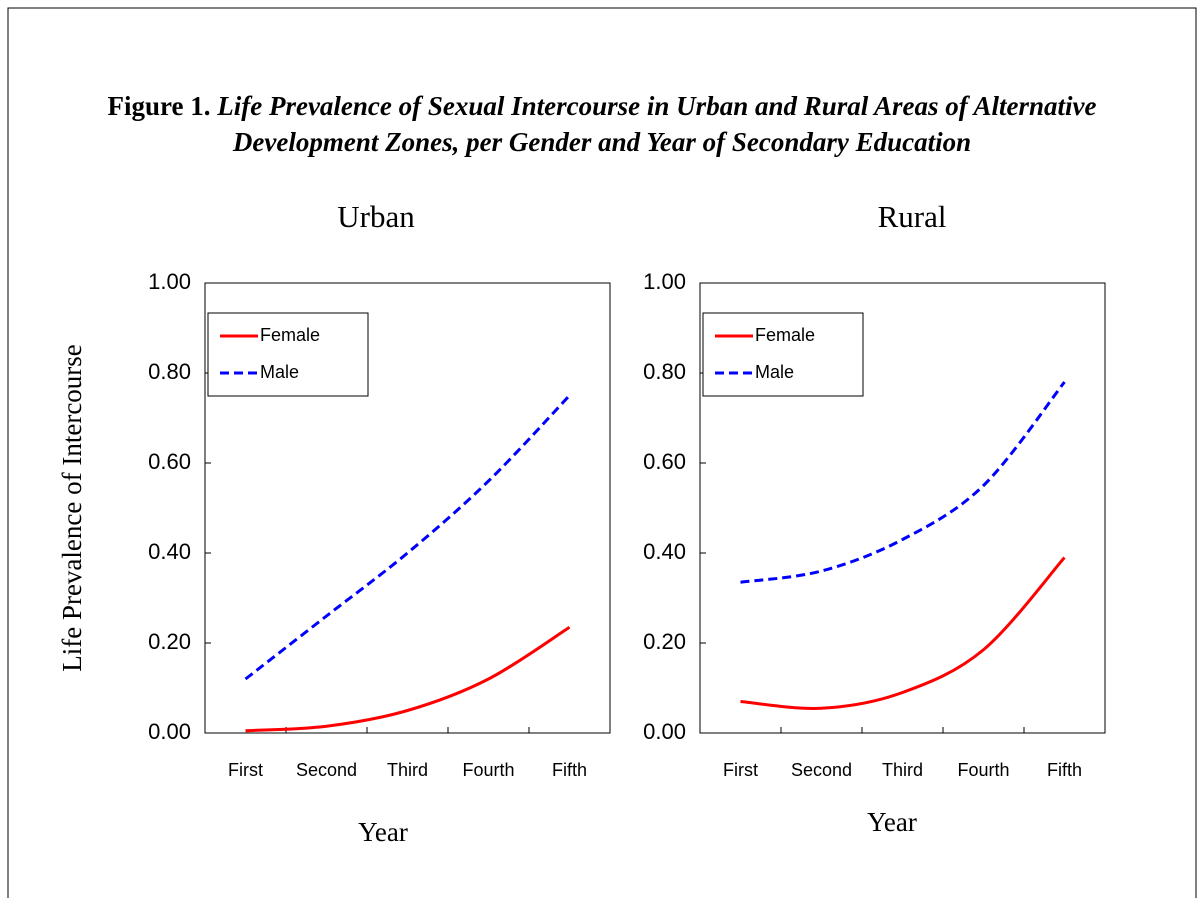  I want to click on figure-label: Figure 1., so click(159, 106).